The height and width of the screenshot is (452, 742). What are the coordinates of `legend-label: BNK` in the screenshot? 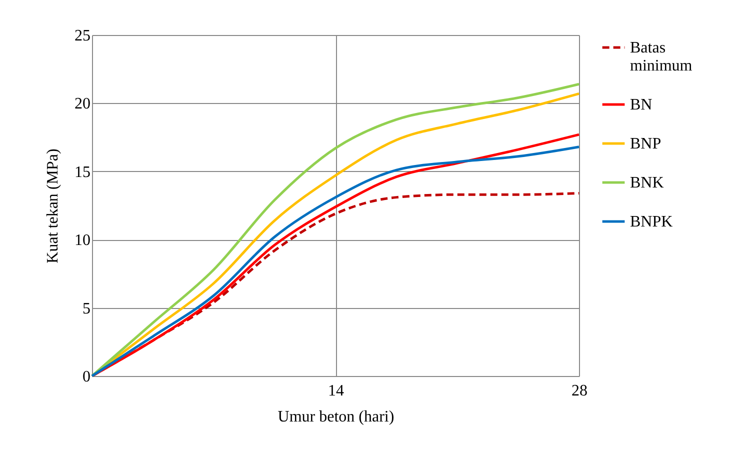 It's located at (647, 183).